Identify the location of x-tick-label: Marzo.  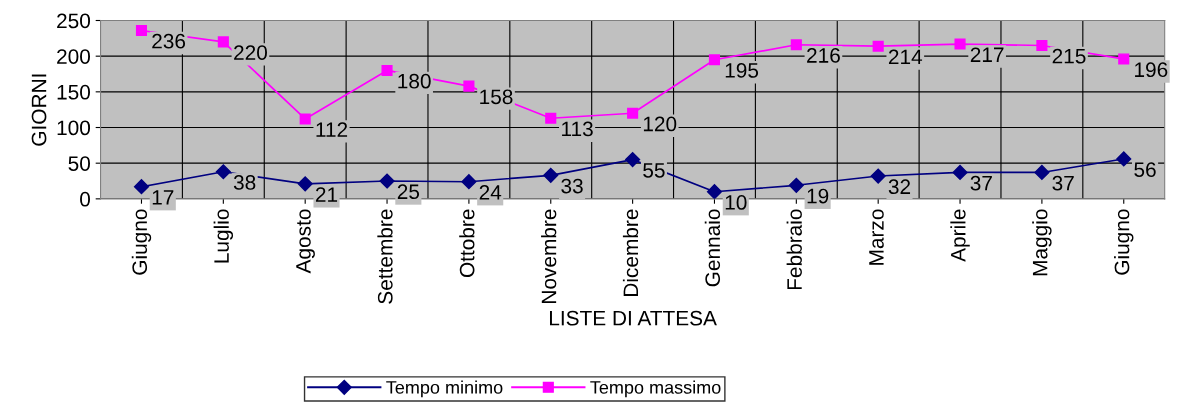
(876, 237).